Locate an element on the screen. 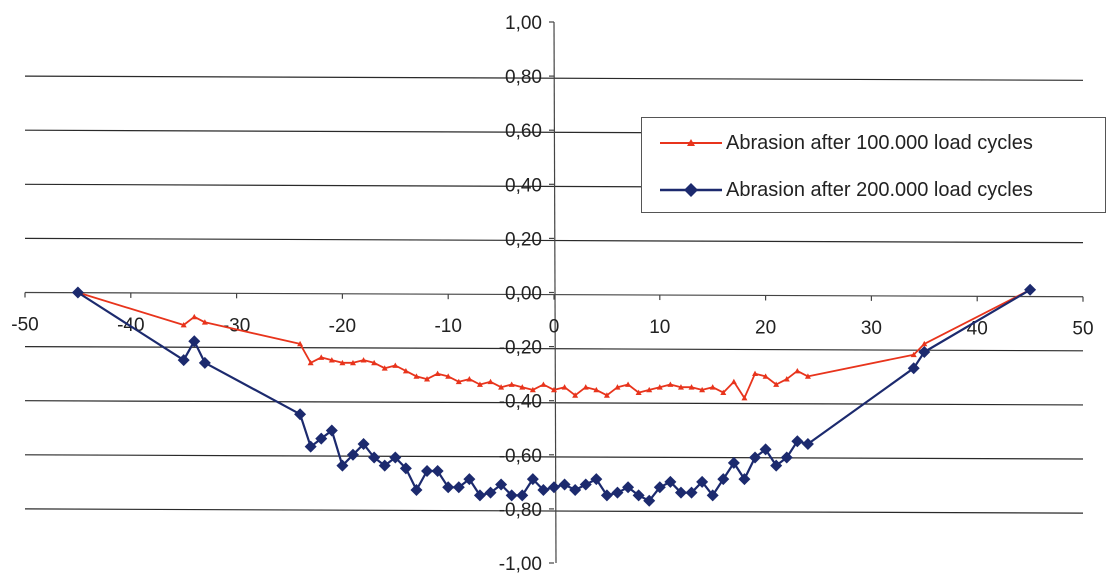 The width and height of the screenshot is (1109, 583). y-tick-label: -0,20 is located at coordinates (520, 348).